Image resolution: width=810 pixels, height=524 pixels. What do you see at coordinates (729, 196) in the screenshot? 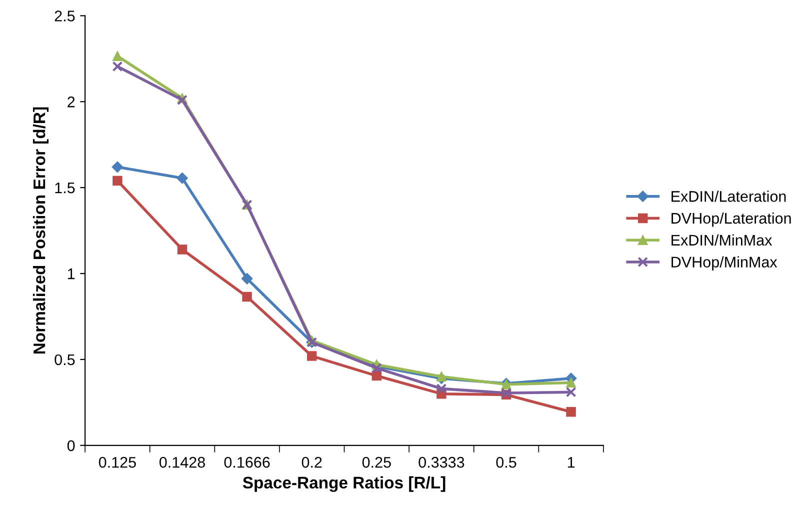
I see `legend-label: ExDIN/Lateration` at bounding box center [729, 196].